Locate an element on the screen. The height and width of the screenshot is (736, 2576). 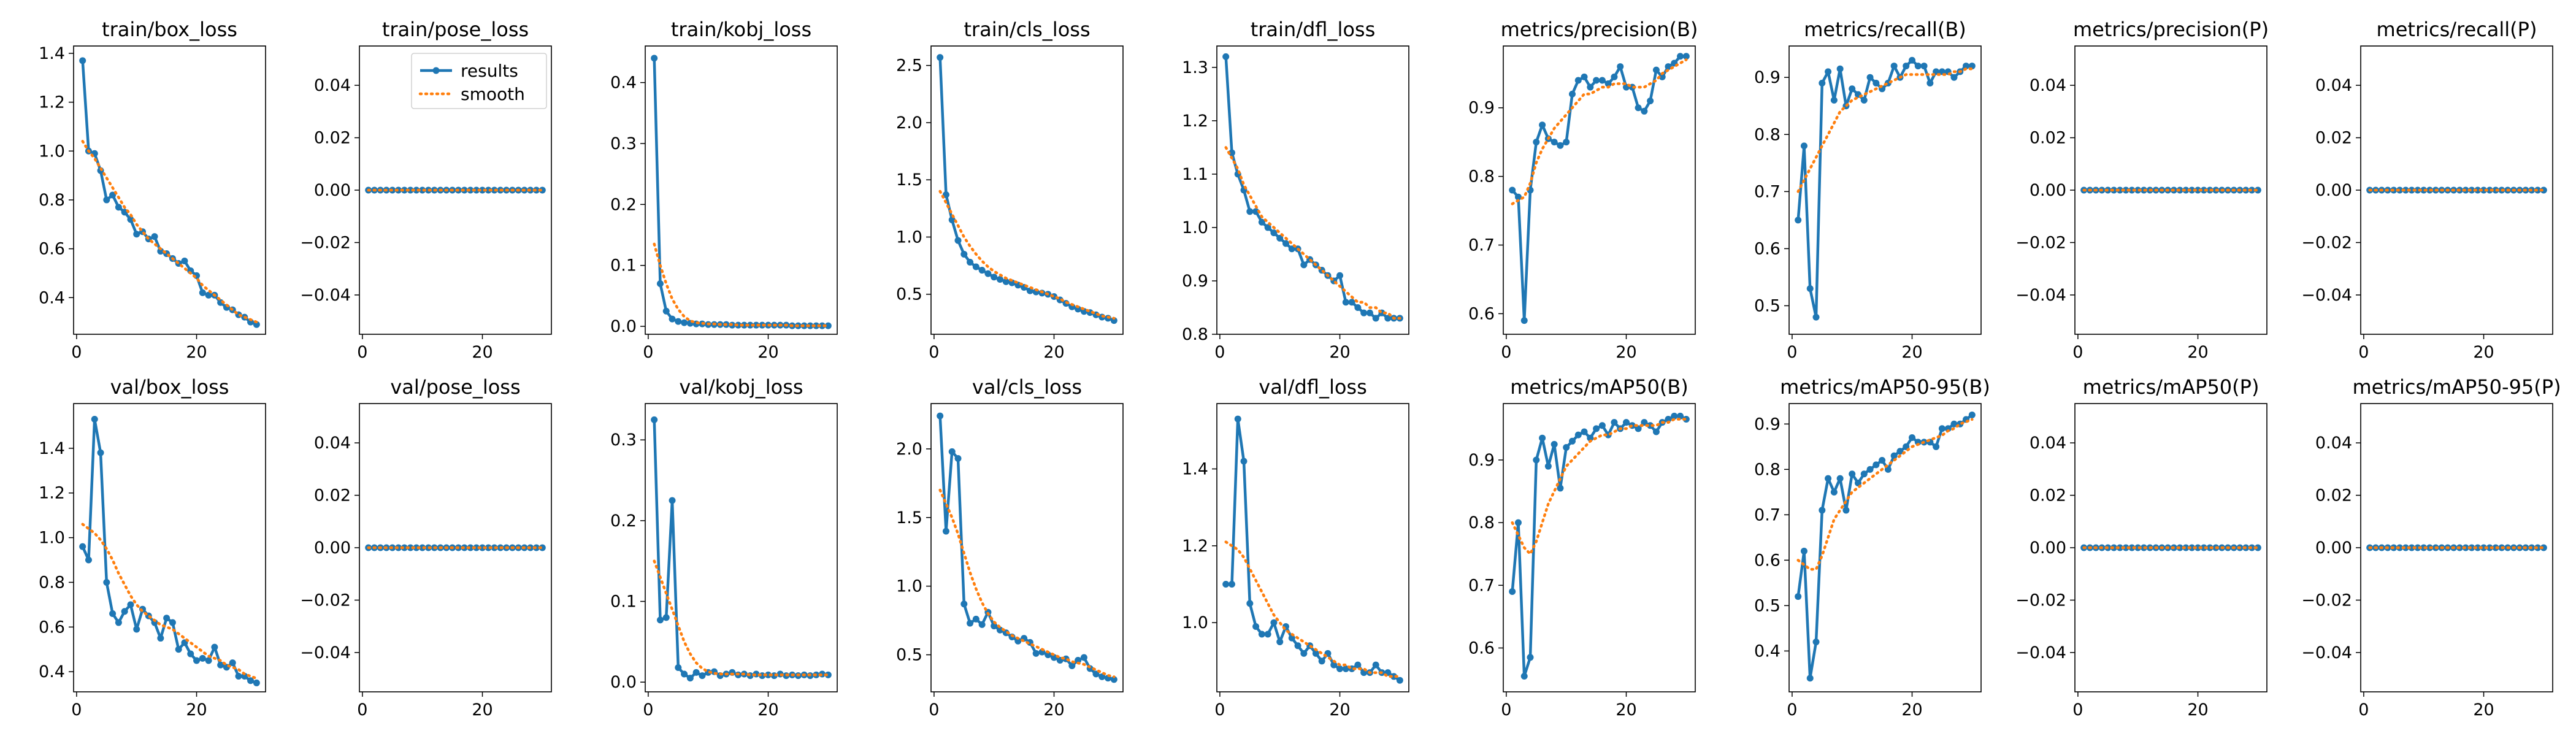
y-tick-label: 1.0 is located at coordinates (1195, 227).